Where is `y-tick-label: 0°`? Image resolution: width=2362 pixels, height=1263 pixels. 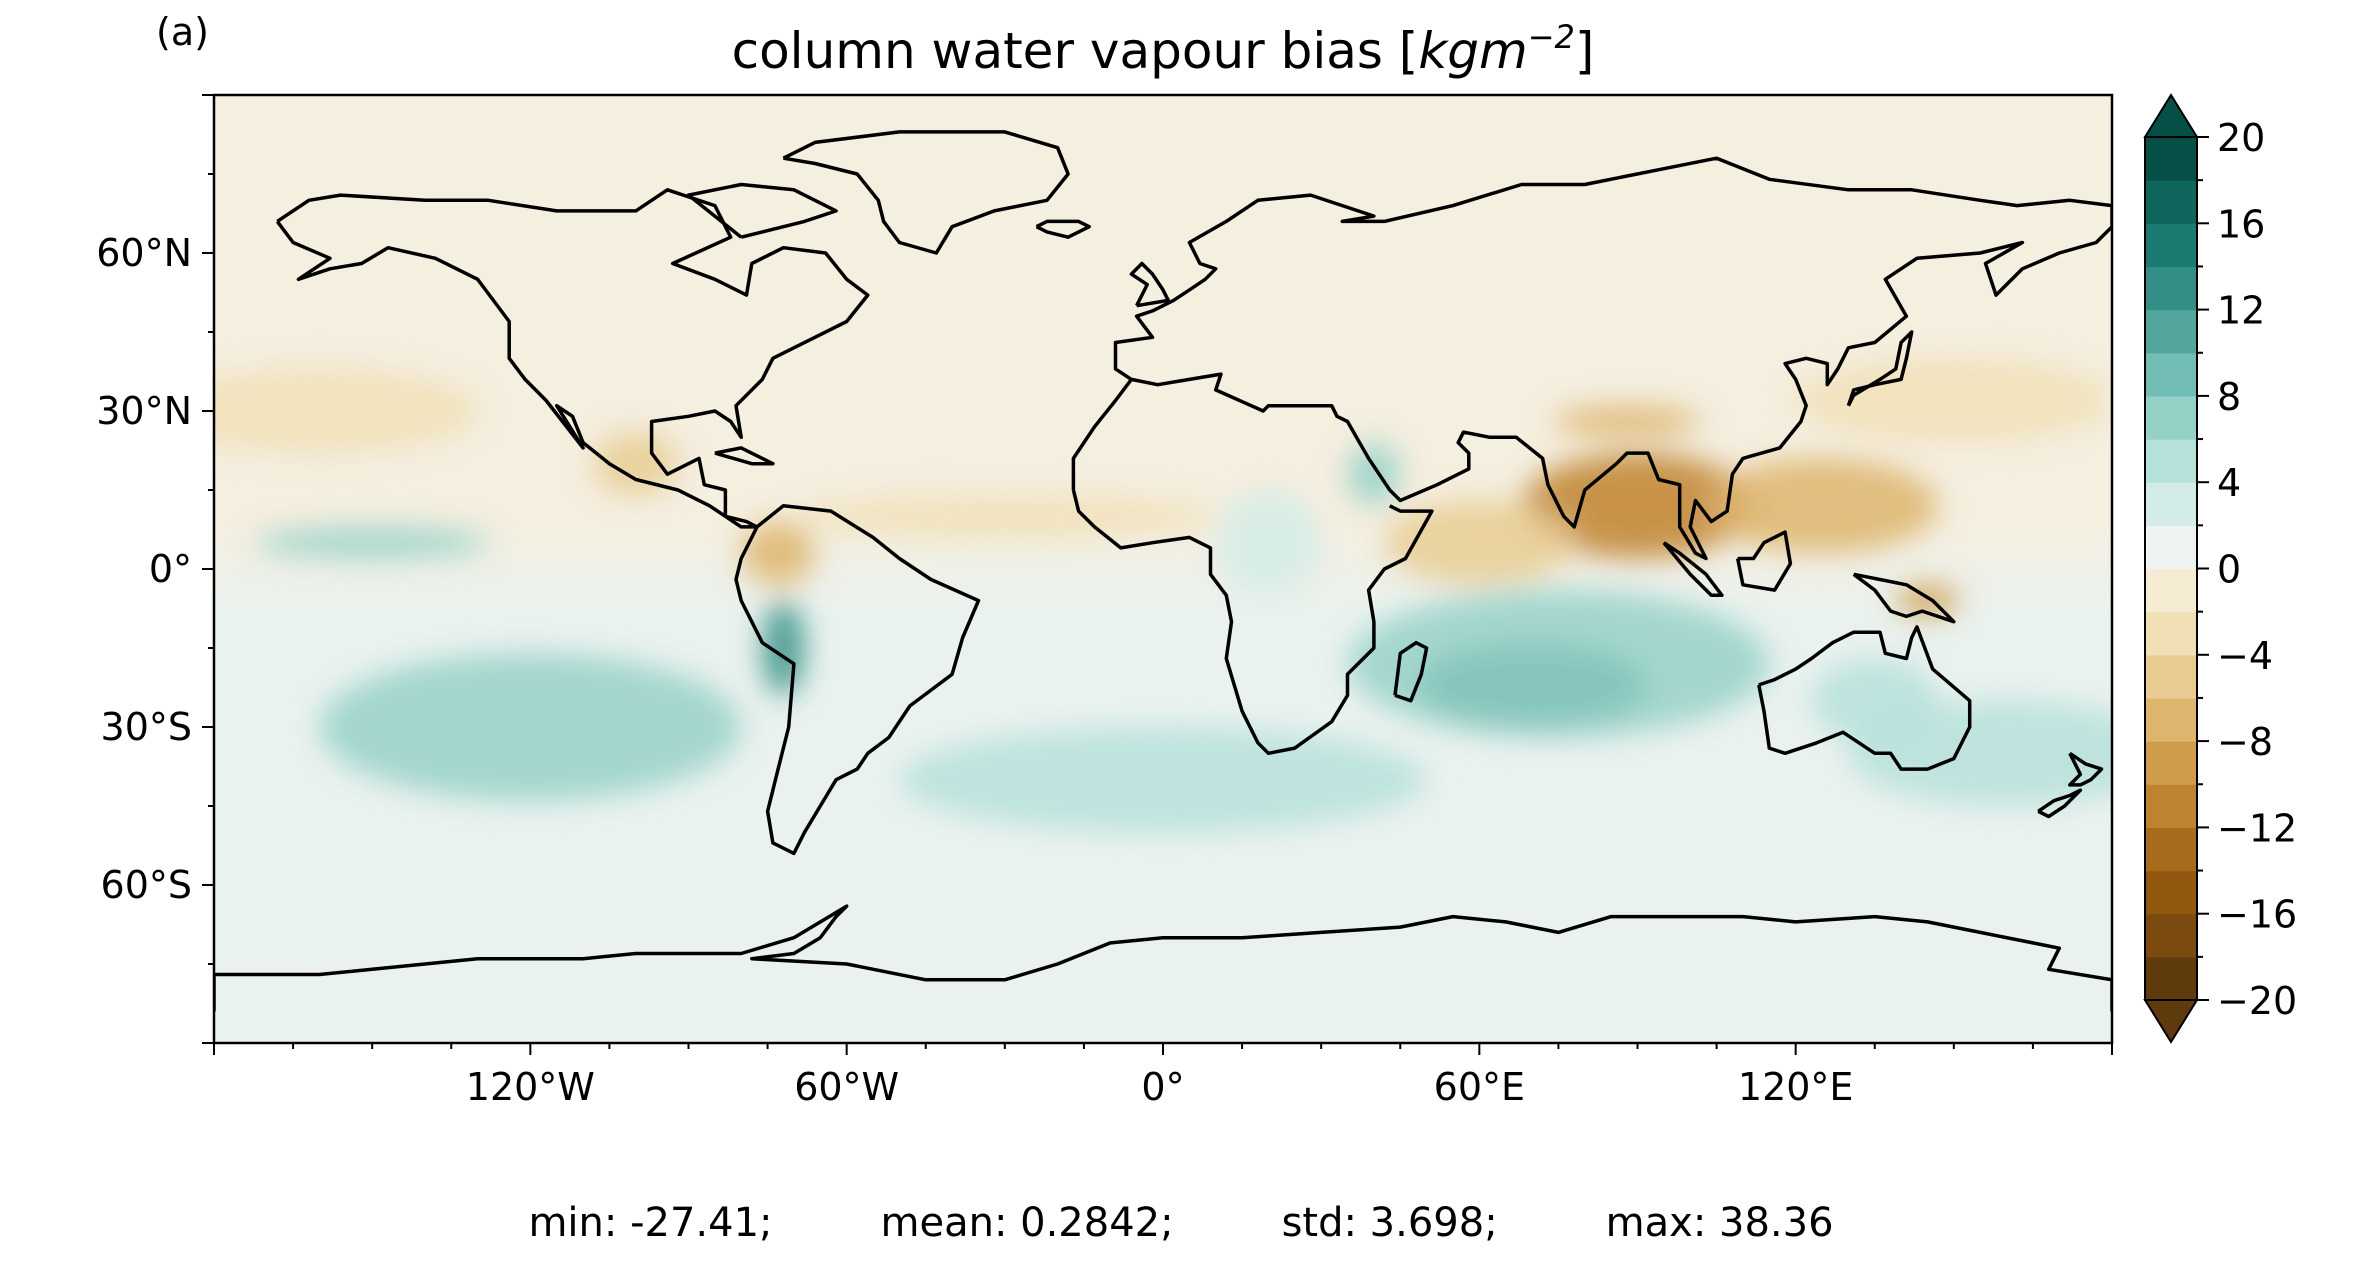
y-tick-label: 0° is located at coordinates (170, 569).